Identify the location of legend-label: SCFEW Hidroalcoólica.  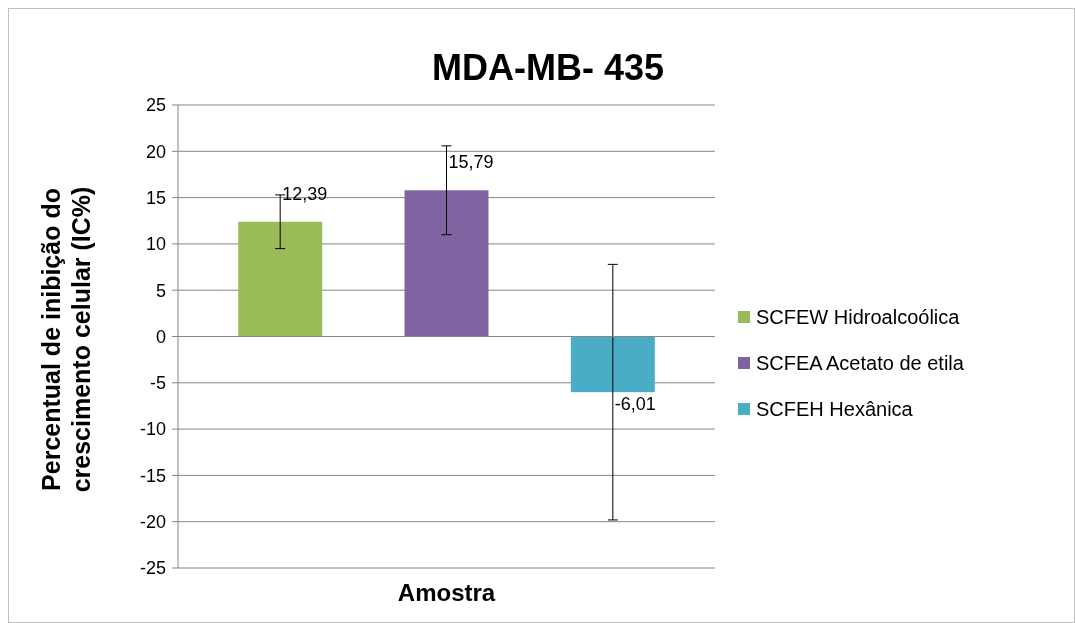
(858, 317).